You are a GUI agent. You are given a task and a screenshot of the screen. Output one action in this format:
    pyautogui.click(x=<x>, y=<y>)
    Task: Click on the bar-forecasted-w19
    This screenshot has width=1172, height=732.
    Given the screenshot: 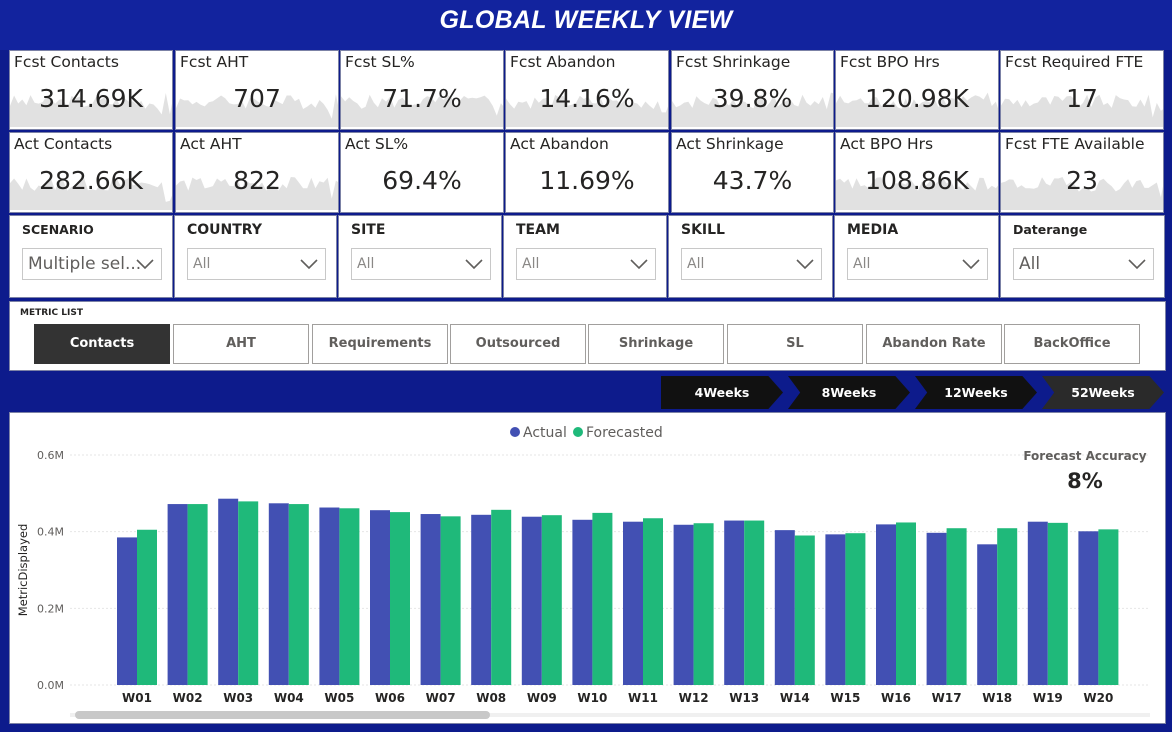 What is the action you would take?
    pyautogui.click(x=1057, y=603)
    